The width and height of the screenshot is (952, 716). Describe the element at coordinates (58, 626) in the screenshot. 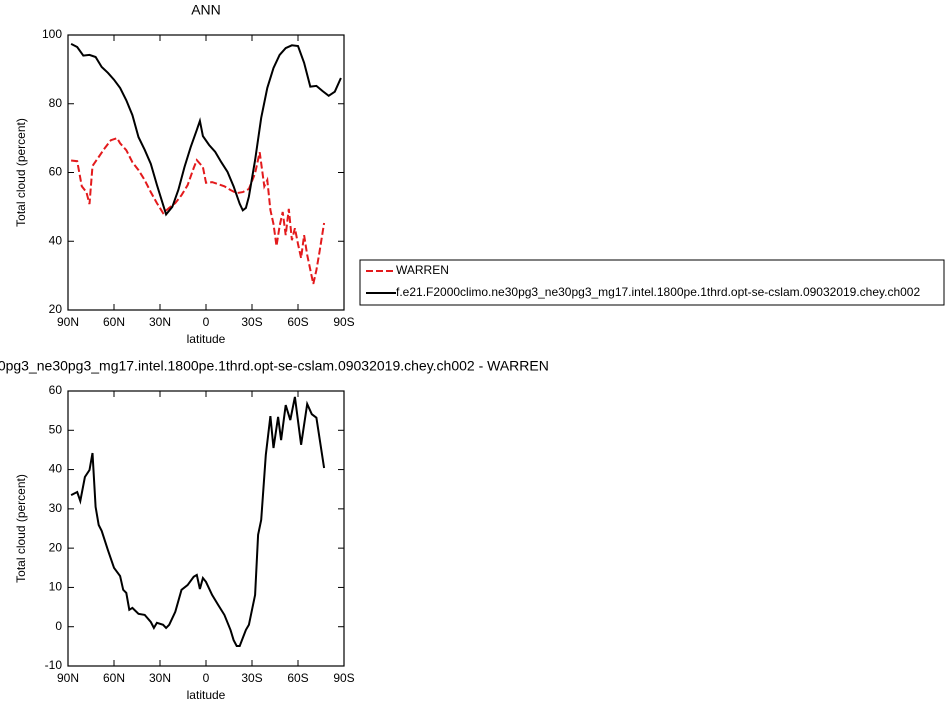

I see `y-tick-label: 0` at that location.